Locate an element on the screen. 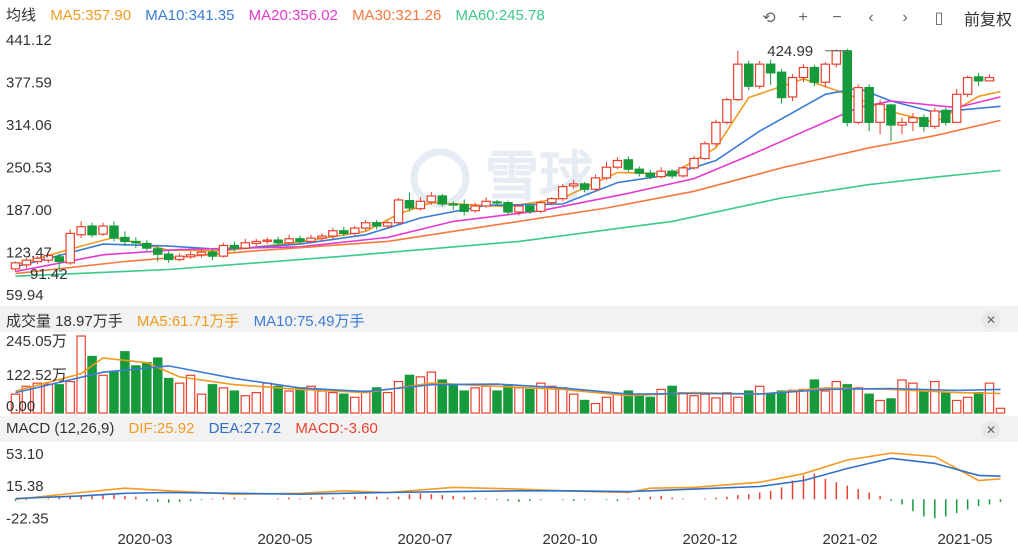 The image size is (1018, 553). price-axis-label: 123.47 is located at coordinates (29, 253).